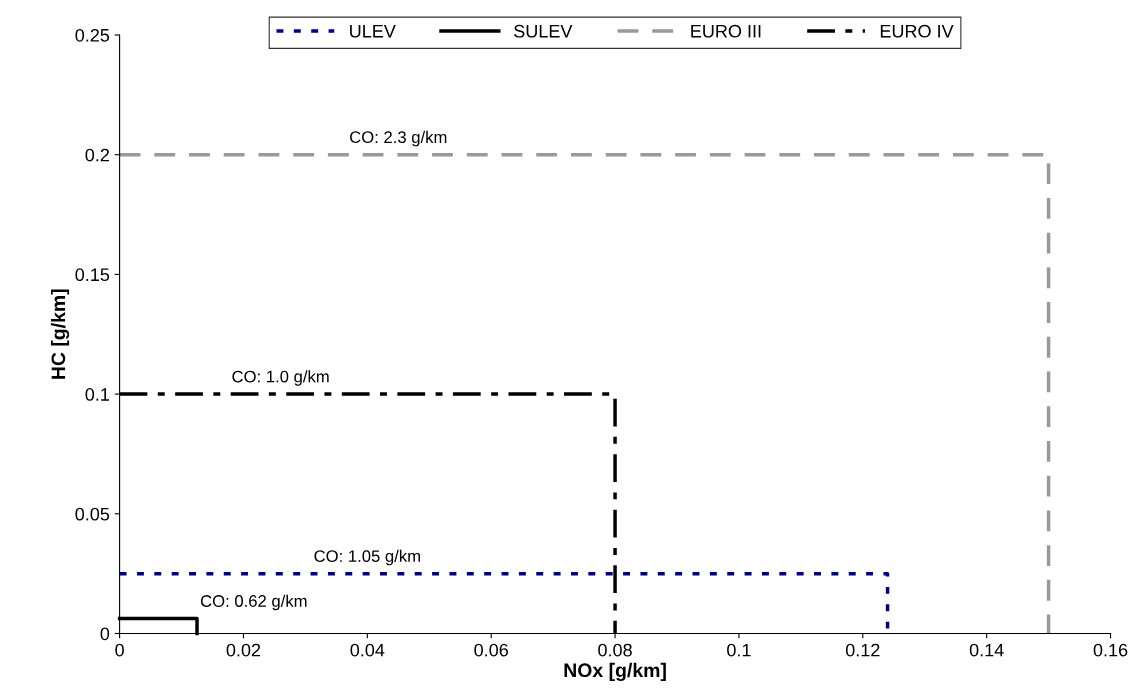  I want to click on x-tick-label: 0.1, so click(739, 650).